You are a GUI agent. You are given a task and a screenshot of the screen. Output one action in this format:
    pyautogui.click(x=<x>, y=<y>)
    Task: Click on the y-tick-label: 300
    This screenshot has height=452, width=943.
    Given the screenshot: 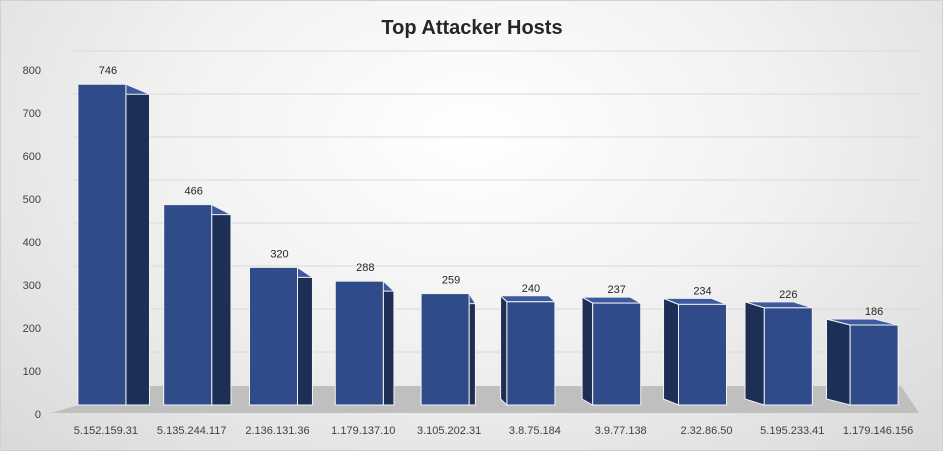 What is the action you would take?
    pyautogui.click(x=32, y=286)
    